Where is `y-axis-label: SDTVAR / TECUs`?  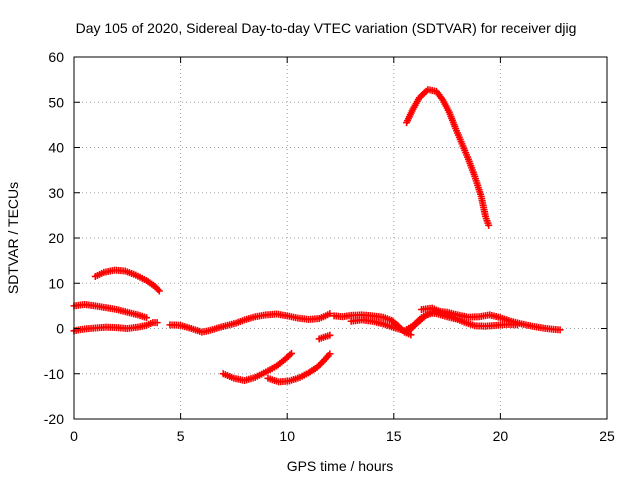
y-axis-label: SDTVAR / TECUs is located at coordinates (13, 238).